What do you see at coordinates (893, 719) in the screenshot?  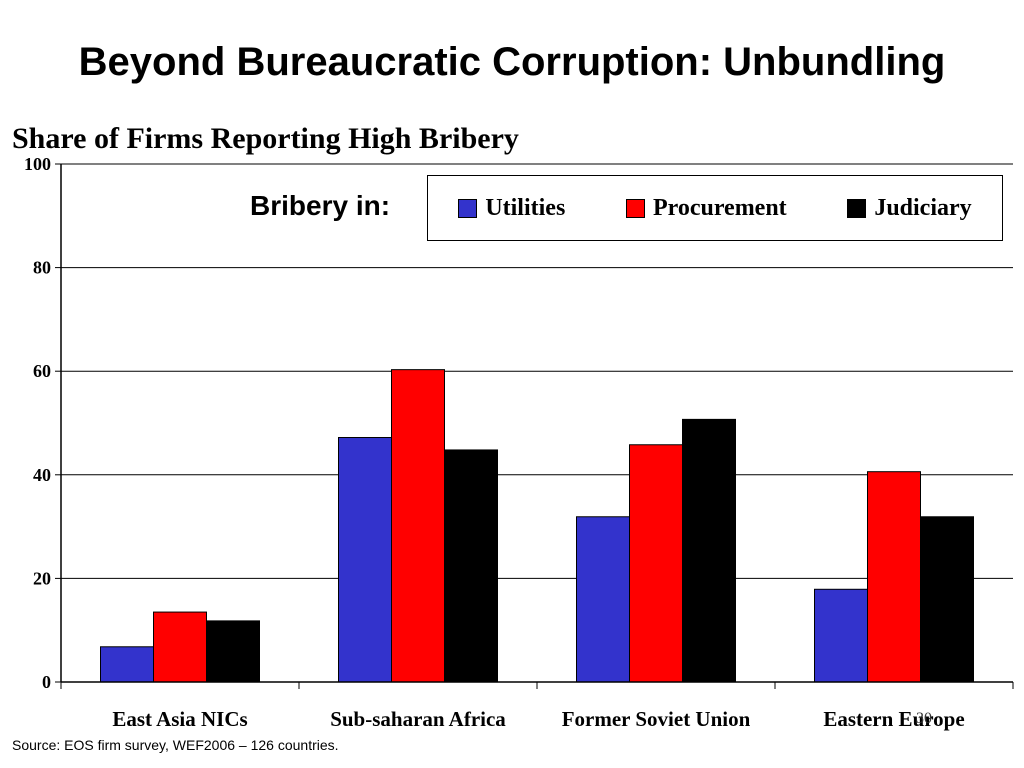 I see `x-tick-label: Eastern Europe` at bounding box center [893, 719].